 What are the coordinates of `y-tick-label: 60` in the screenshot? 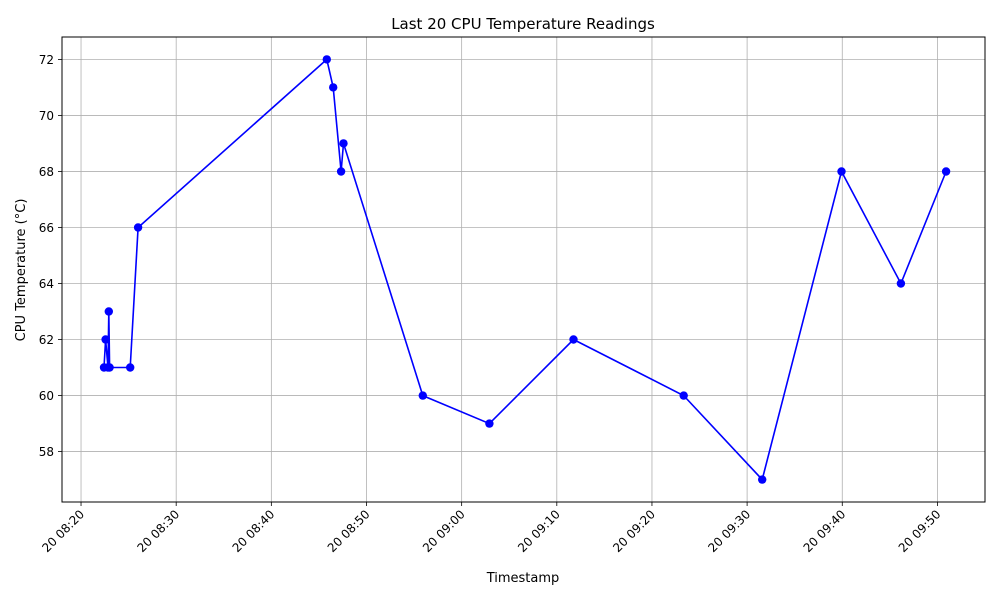 It's located at (46, 396).